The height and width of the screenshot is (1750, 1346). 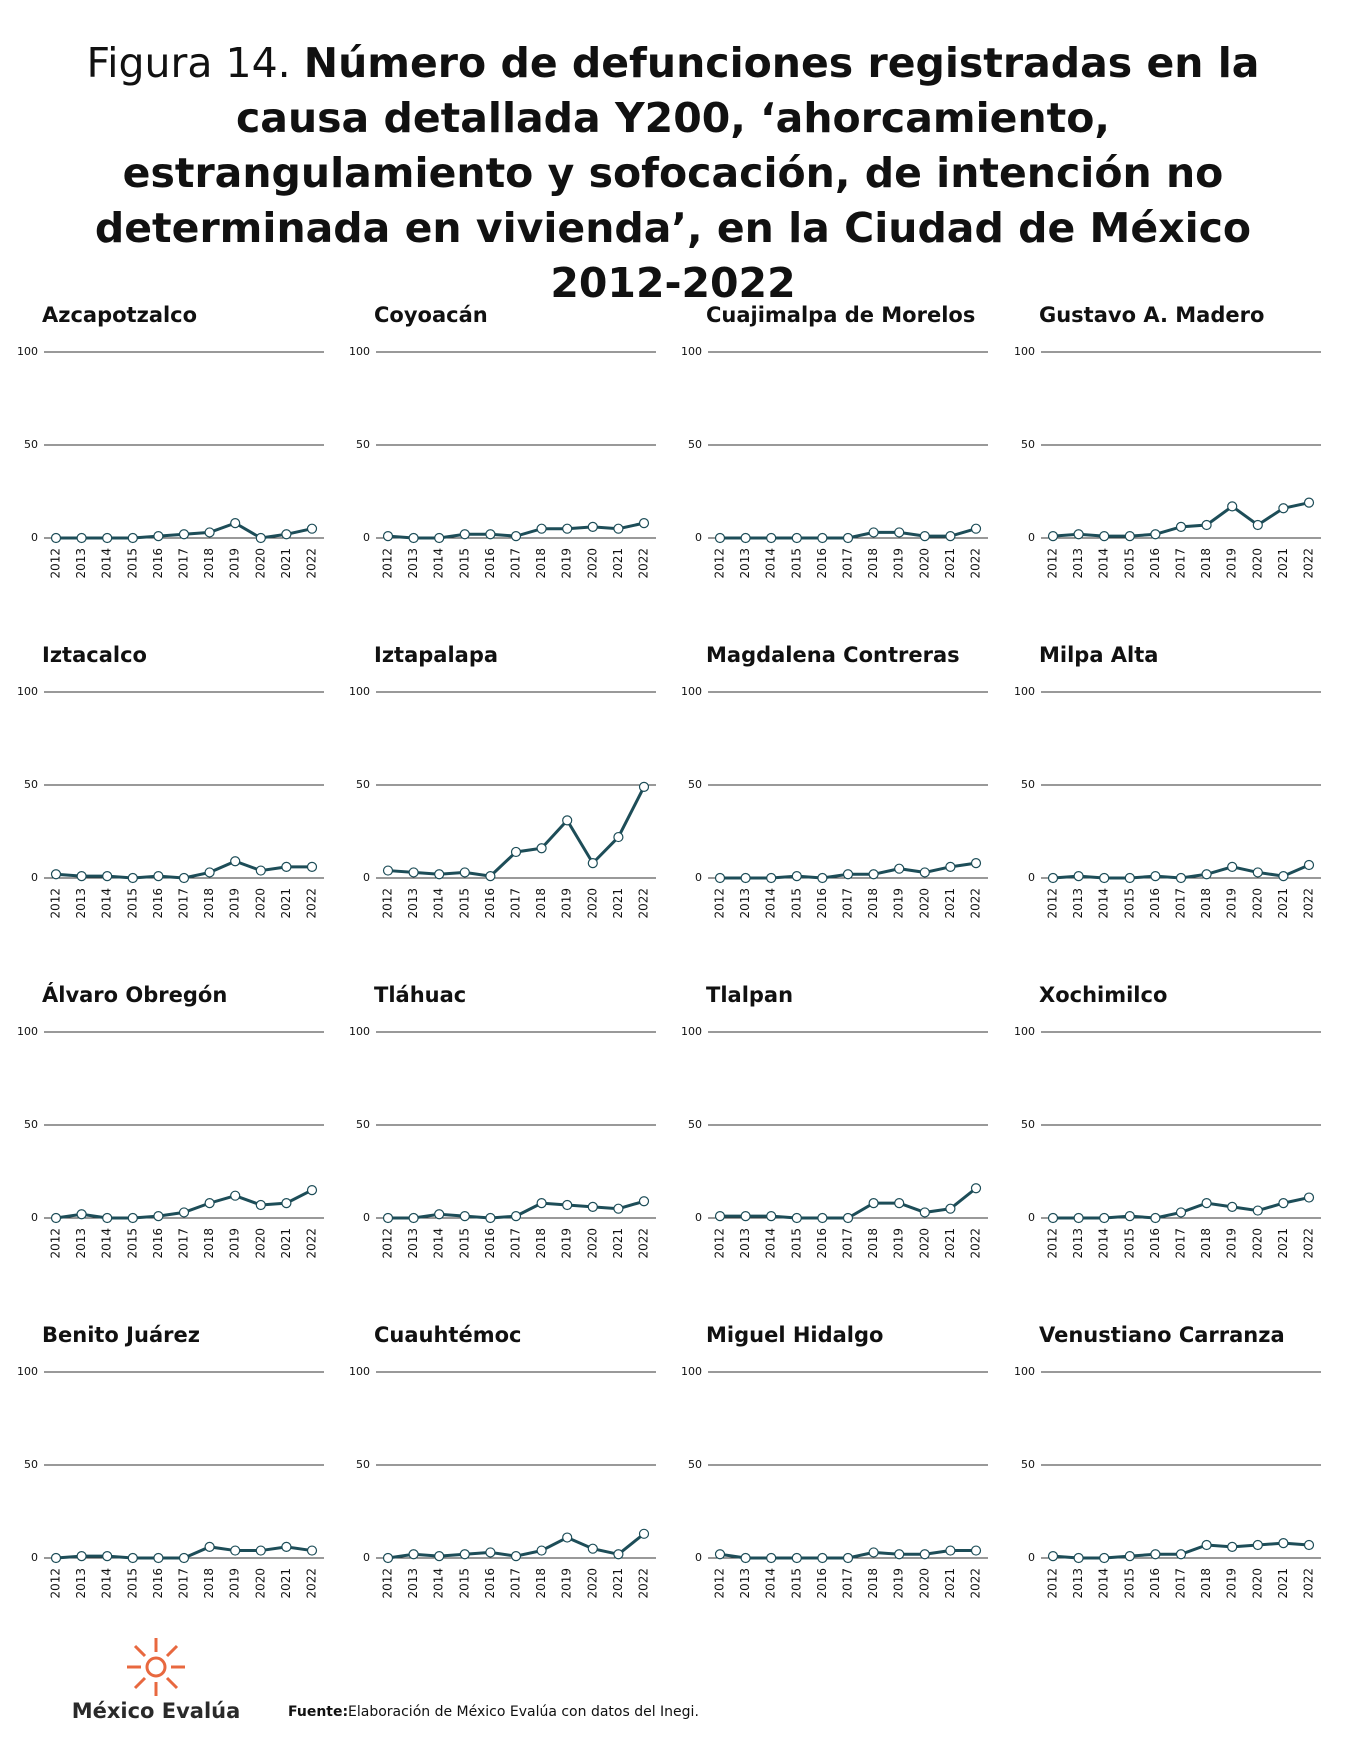 I want to click on panel-title: Iztacalco, so click(x=94, y=655).